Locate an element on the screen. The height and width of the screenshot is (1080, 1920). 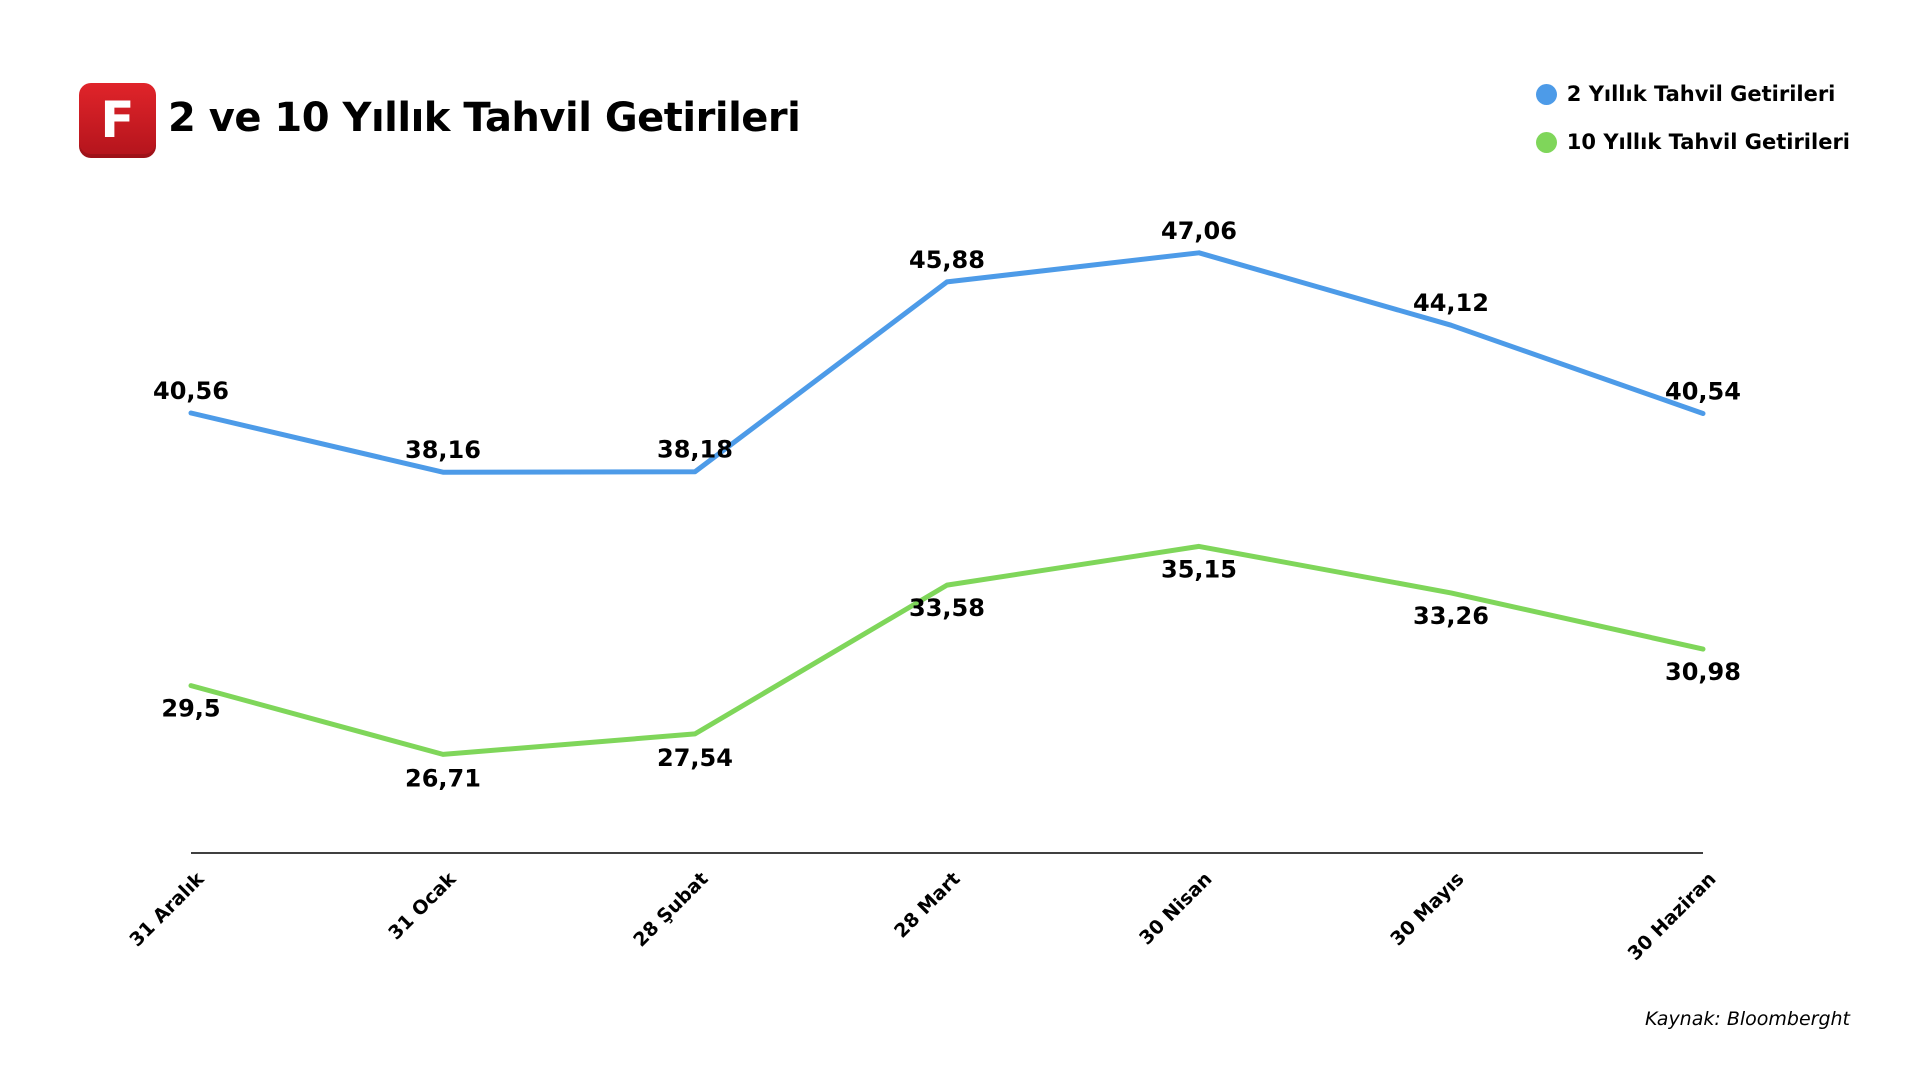
data-label-2y-5: 44,12 is located at coordinates (1451, 303).